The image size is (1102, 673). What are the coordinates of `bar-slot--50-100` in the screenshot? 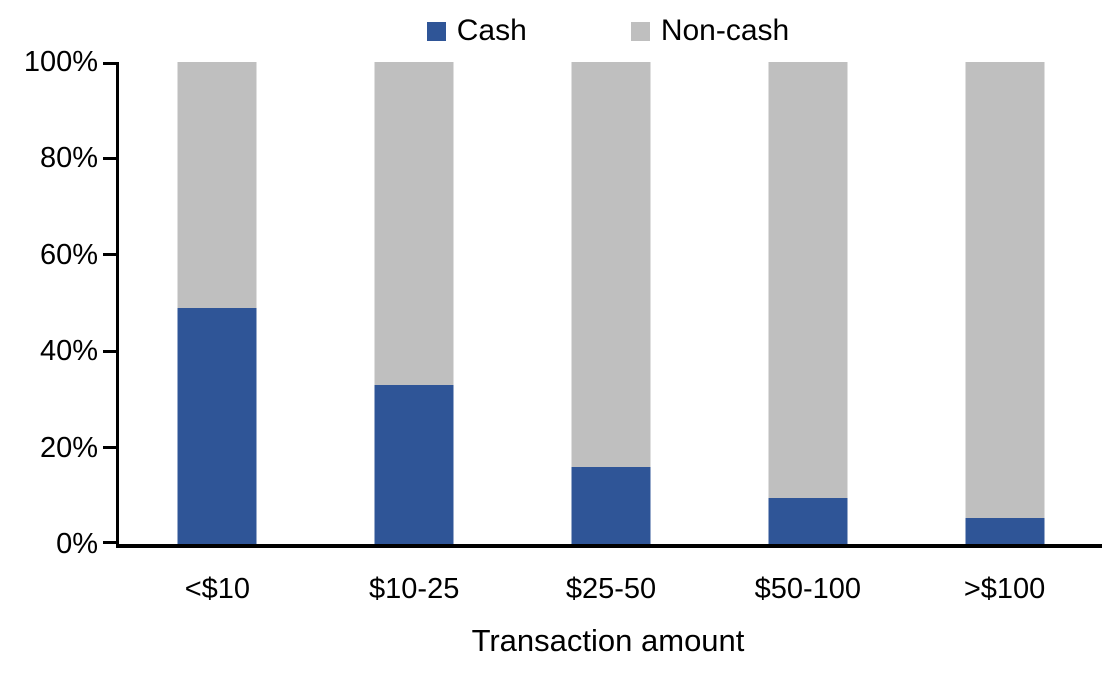 It's located at (807, 303).